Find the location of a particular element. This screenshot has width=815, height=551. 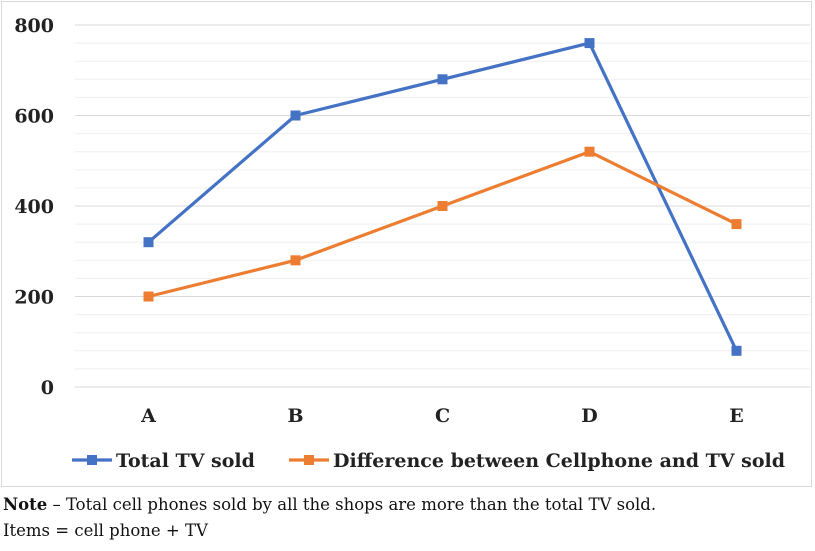

x-tick-label: A is located at coordinates (148, 416).